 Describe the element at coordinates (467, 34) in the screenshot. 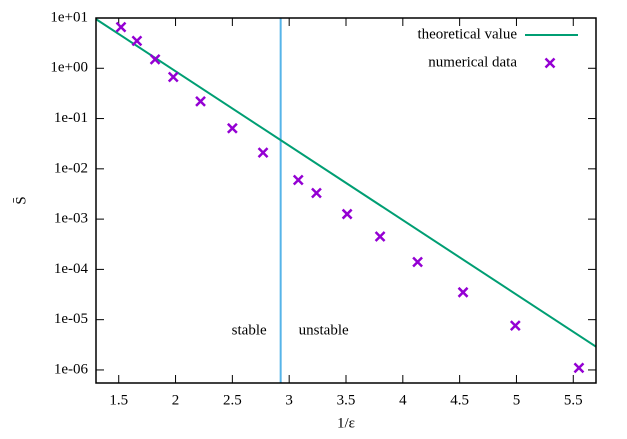

I see `legend-label: theoretical value` at that location.